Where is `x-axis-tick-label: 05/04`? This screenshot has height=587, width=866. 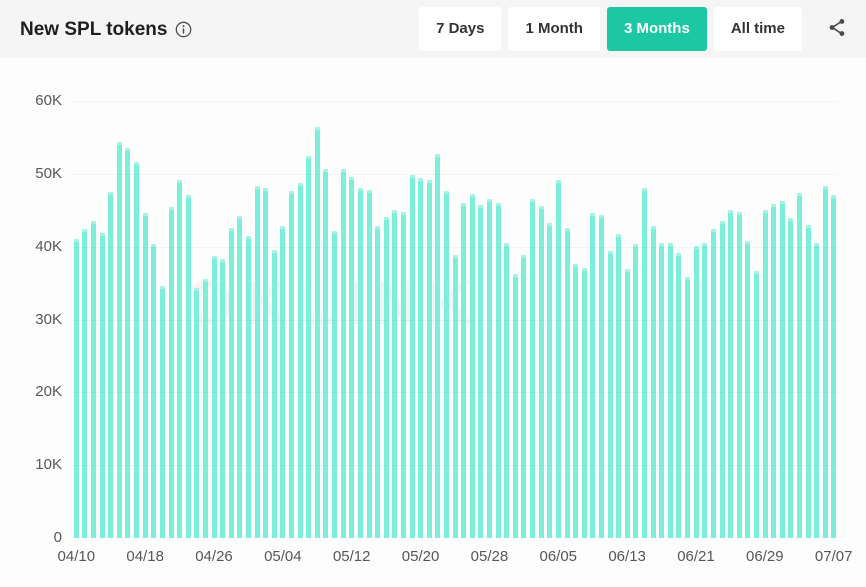 x-axis-tick-label: 05/04 is located at coordinates (283, 556).